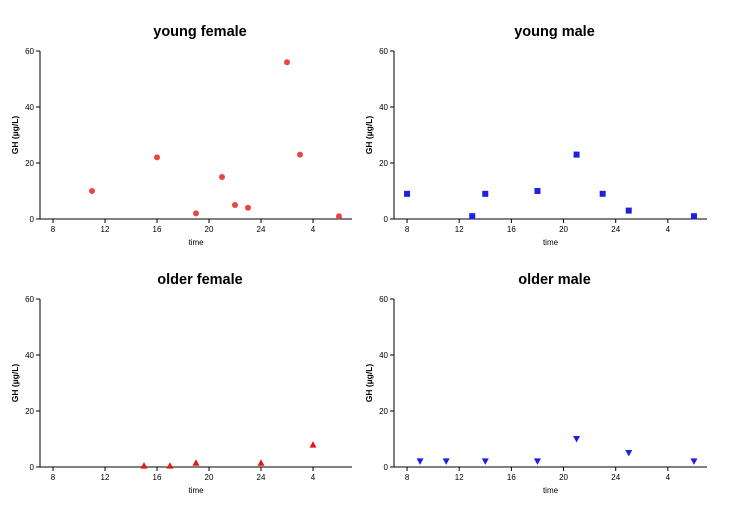 This screenshot has width=745, height=506. Describe the element at coordinates (199, 32) in the screenshot. I see `chart-title: young female` at that location.